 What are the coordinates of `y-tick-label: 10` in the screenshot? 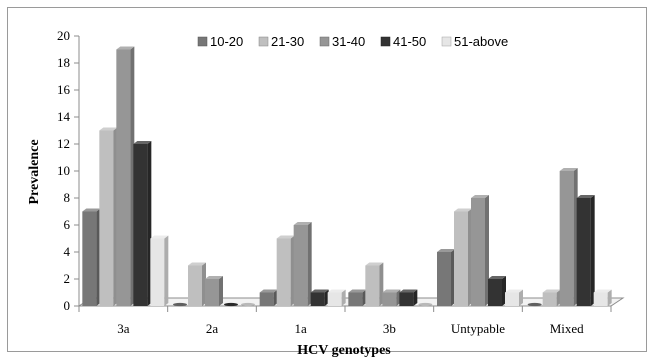 It's located at (63, 170).